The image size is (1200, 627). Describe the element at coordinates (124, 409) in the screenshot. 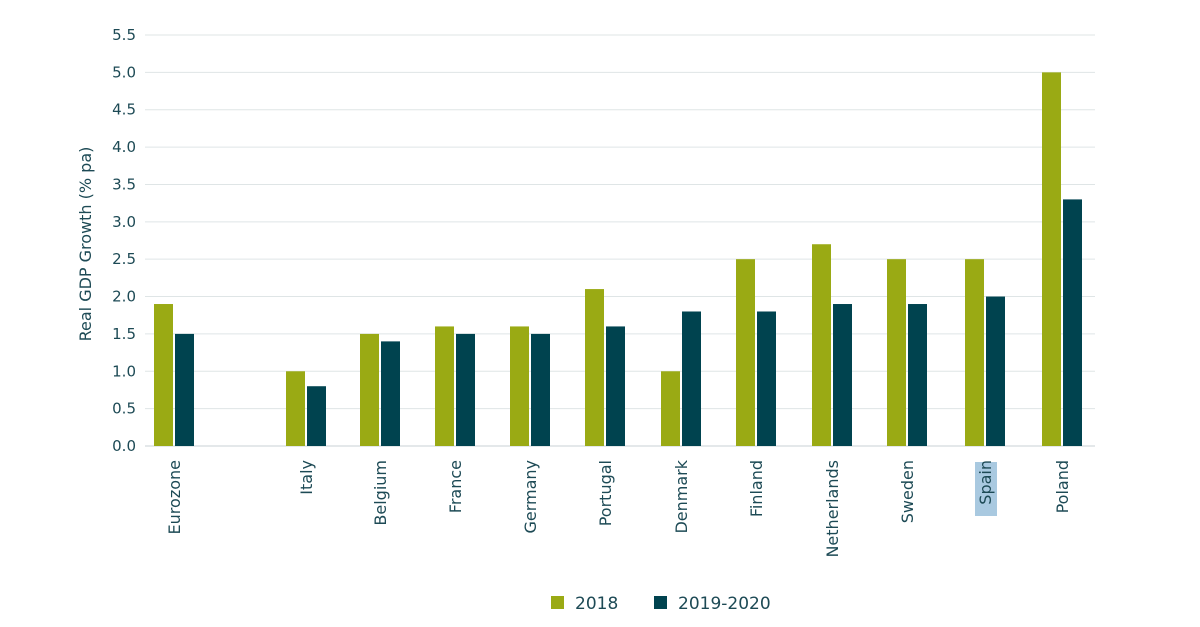

I see `y-tick-label: 0.5` at that location.